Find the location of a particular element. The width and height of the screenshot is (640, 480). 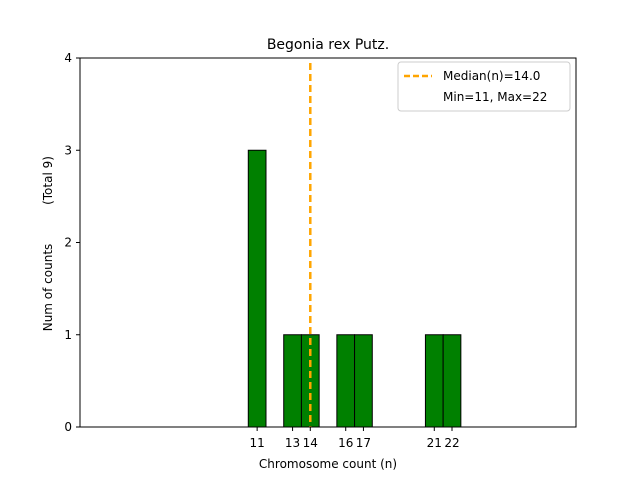

legend-frame is located at coordinates (484, 86).